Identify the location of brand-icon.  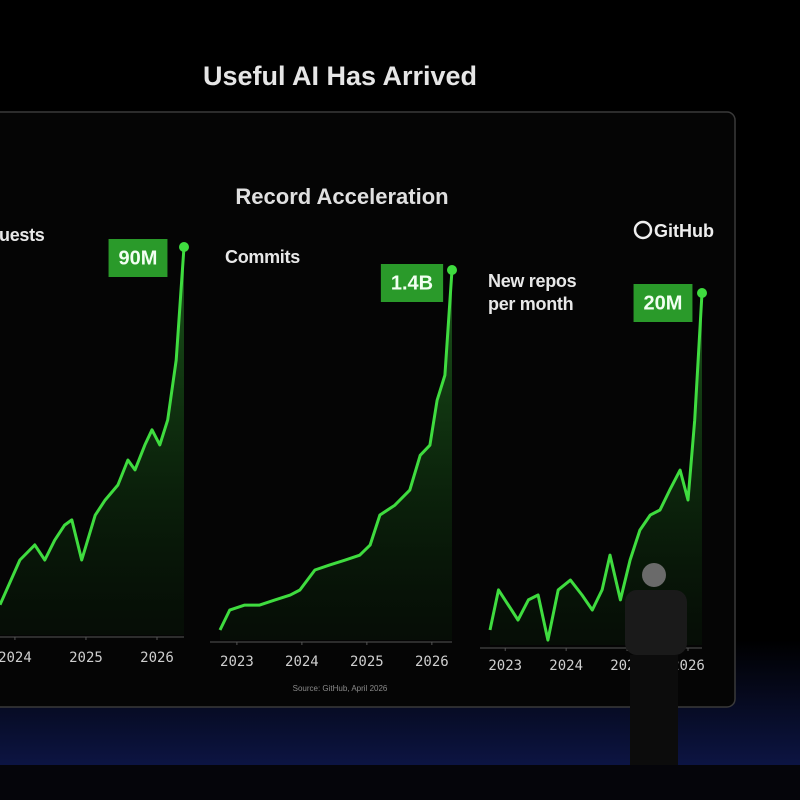
(643, 230).